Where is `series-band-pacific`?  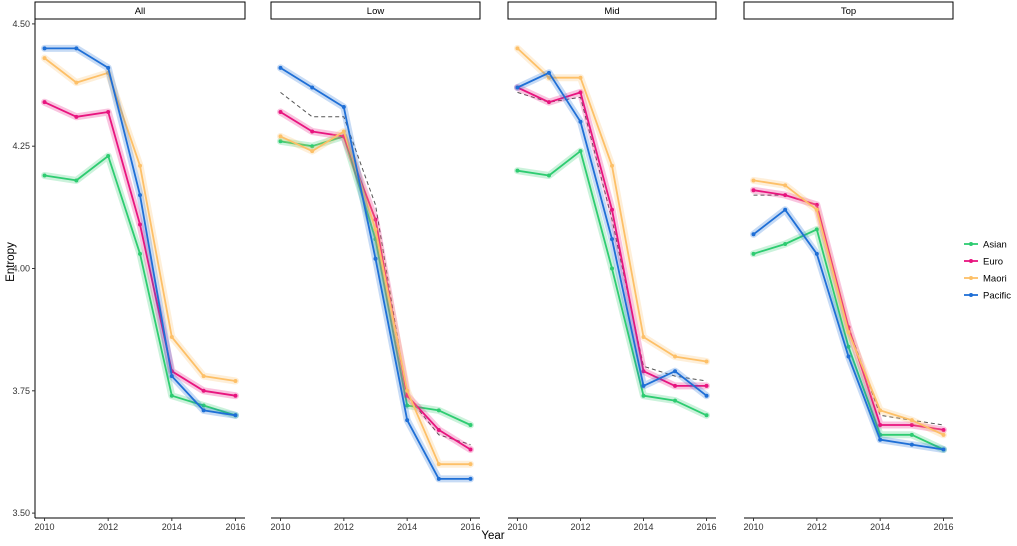
series-band-pacific is located at coordinates (612, 234).